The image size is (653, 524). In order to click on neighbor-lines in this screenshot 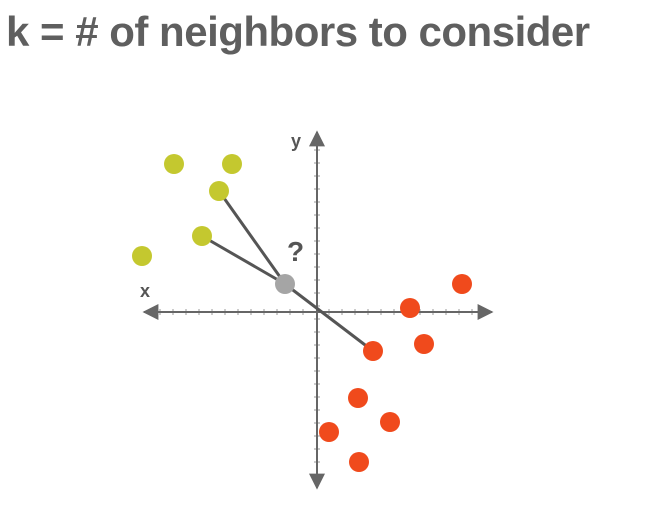, I will do `click(287, 271)`.